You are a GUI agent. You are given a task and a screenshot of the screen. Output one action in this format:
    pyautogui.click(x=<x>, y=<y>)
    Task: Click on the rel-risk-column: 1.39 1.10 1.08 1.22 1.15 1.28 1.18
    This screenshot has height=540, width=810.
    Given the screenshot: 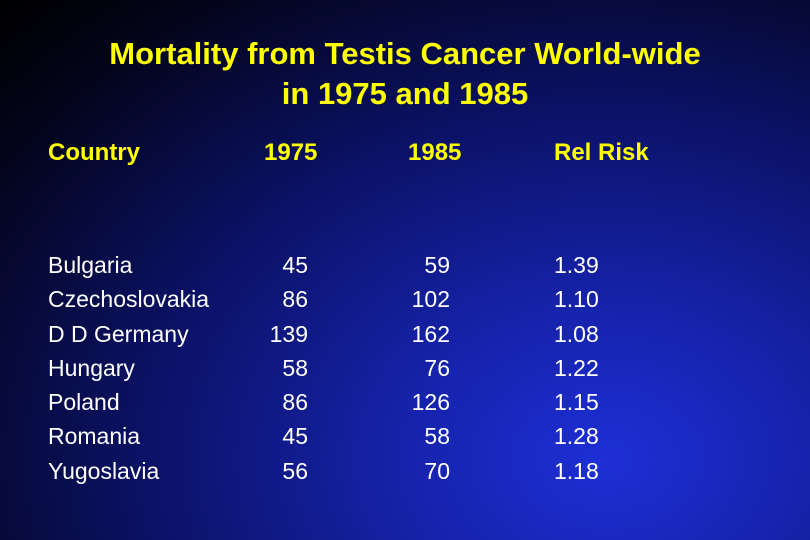 What is the action you would take?
    pyautogui.click(x=594, y=368)
    